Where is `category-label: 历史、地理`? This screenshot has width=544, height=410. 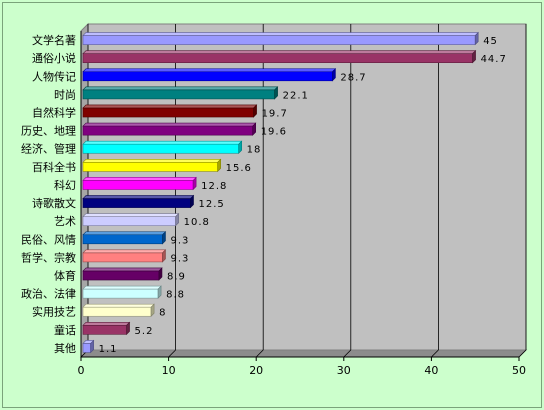
category-label: 历史、地理 is located at coordinates (48, 131).